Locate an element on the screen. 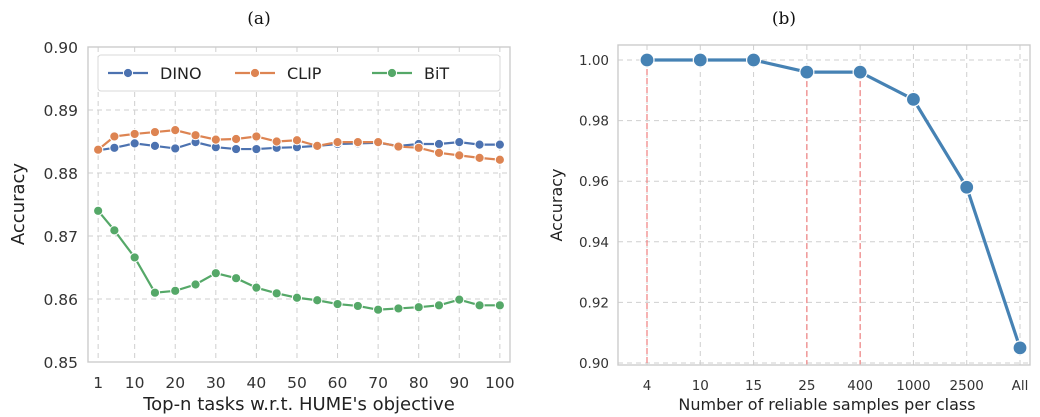  x-tick-label: 4 is located at coordinates (647, 386).